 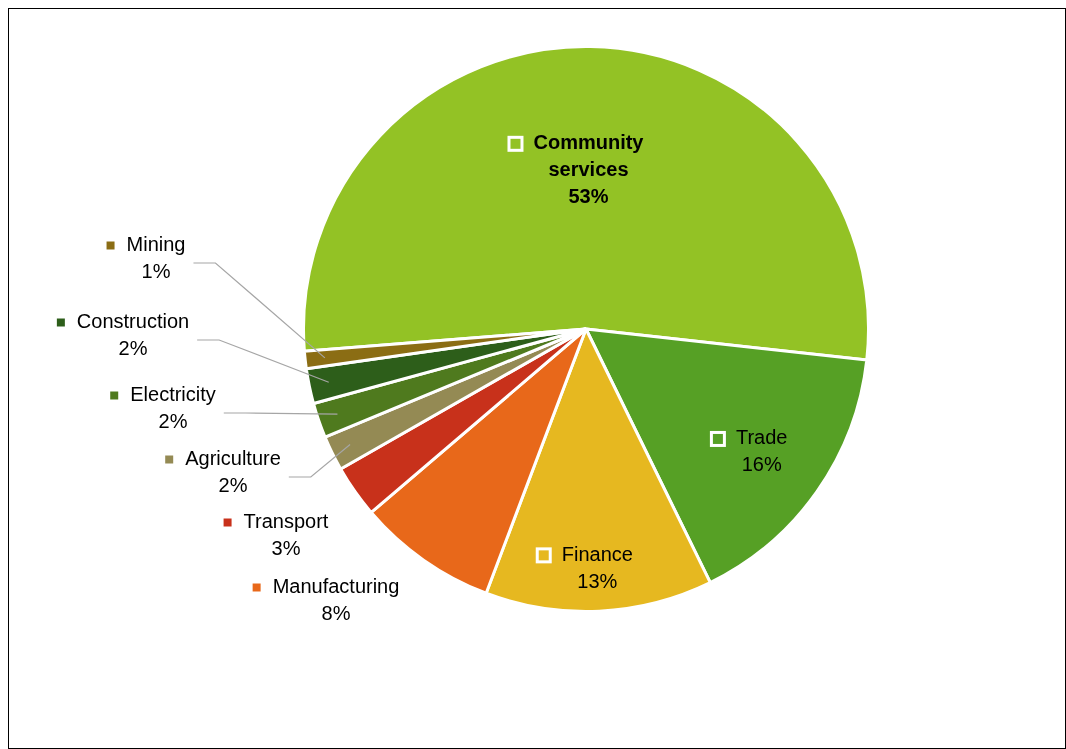 What do you see at coordinates (286, 521) in the screenshot?
I see `legend-label: Transport` at bounding box center [286, 521].